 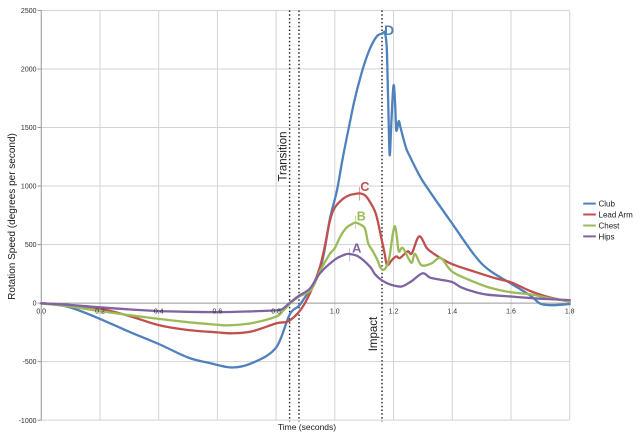 I want to click on svg-text: Impact, so click(x=374, y=333).